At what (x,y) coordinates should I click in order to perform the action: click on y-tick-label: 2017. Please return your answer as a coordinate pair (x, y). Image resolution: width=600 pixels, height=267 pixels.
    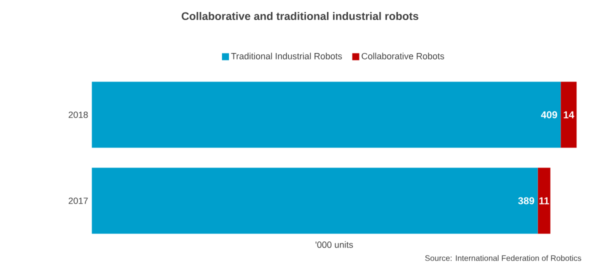
    Looking at the image, I should click on (78, 201).